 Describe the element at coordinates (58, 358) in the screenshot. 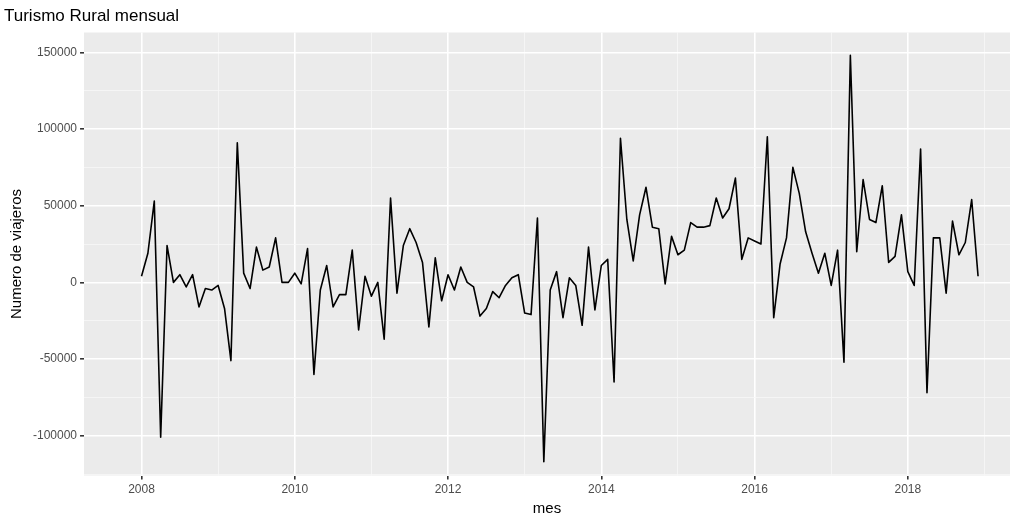

I see `y-tick-label: -50000` at that location.